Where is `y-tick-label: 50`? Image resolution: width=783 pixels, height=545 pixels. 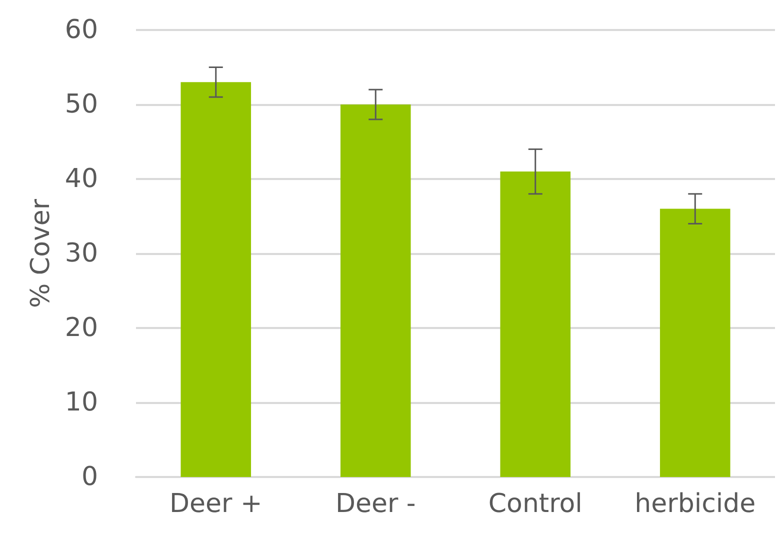
y-tick-label: 50 is located at coordinates (81, 105).